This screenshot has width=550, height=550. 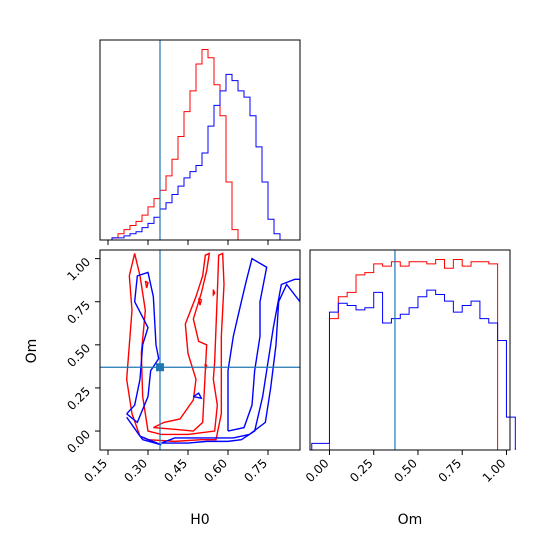 What do you see at coordinates (413, 369) in the screenshot?
I see `om-histogram-blue-series` at bounding box center [413, 369].